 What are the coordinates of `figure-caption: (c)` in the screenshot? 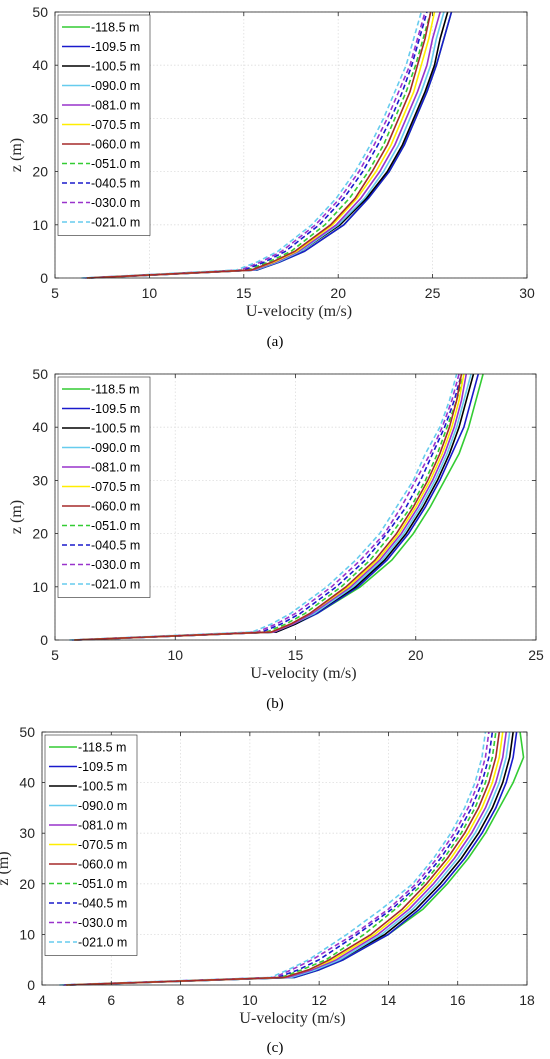 It's located at (275, 1048).